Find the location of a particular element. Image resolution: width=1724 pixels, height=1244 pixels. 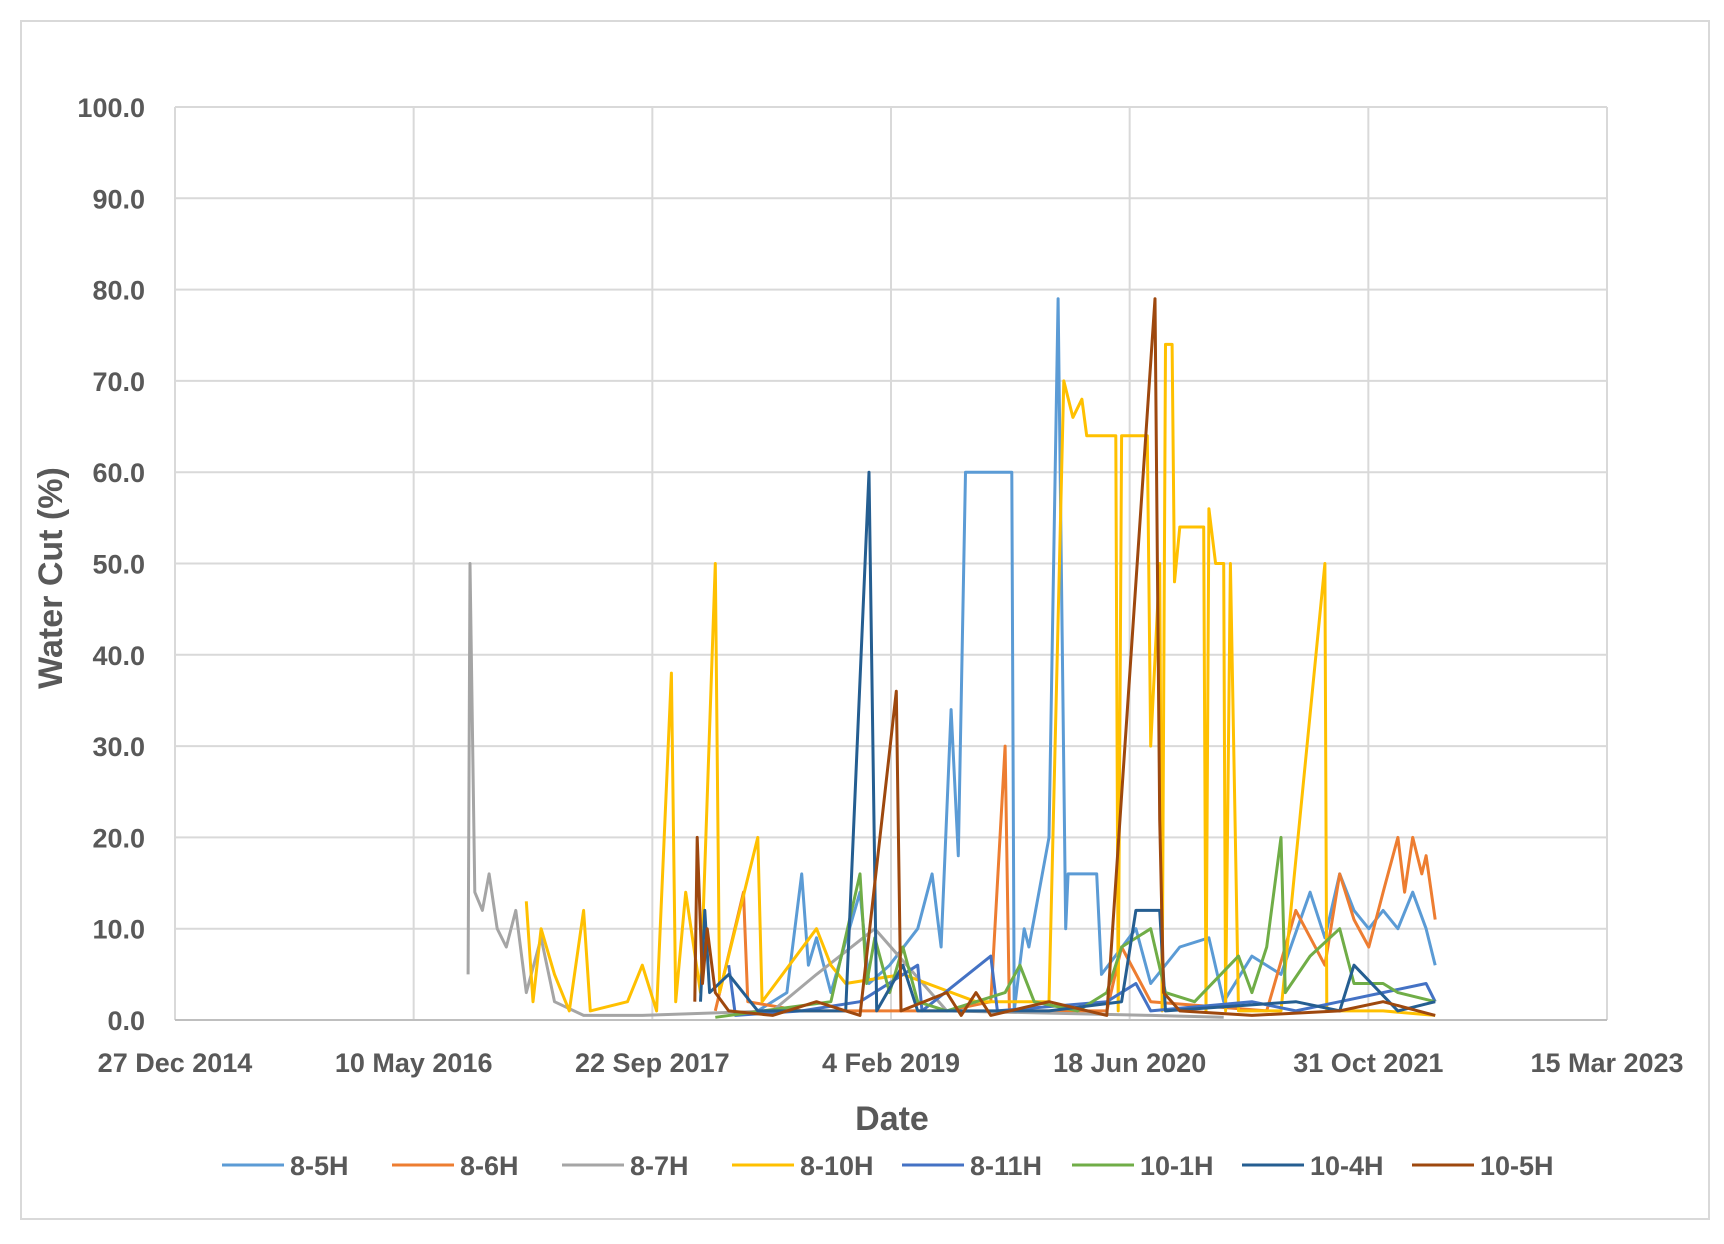

legend: 8-5H 8-6H 8-7H 8-10H 8-11H 10-1H 10-4H 10-5H is located at coordinates (888, 1166).